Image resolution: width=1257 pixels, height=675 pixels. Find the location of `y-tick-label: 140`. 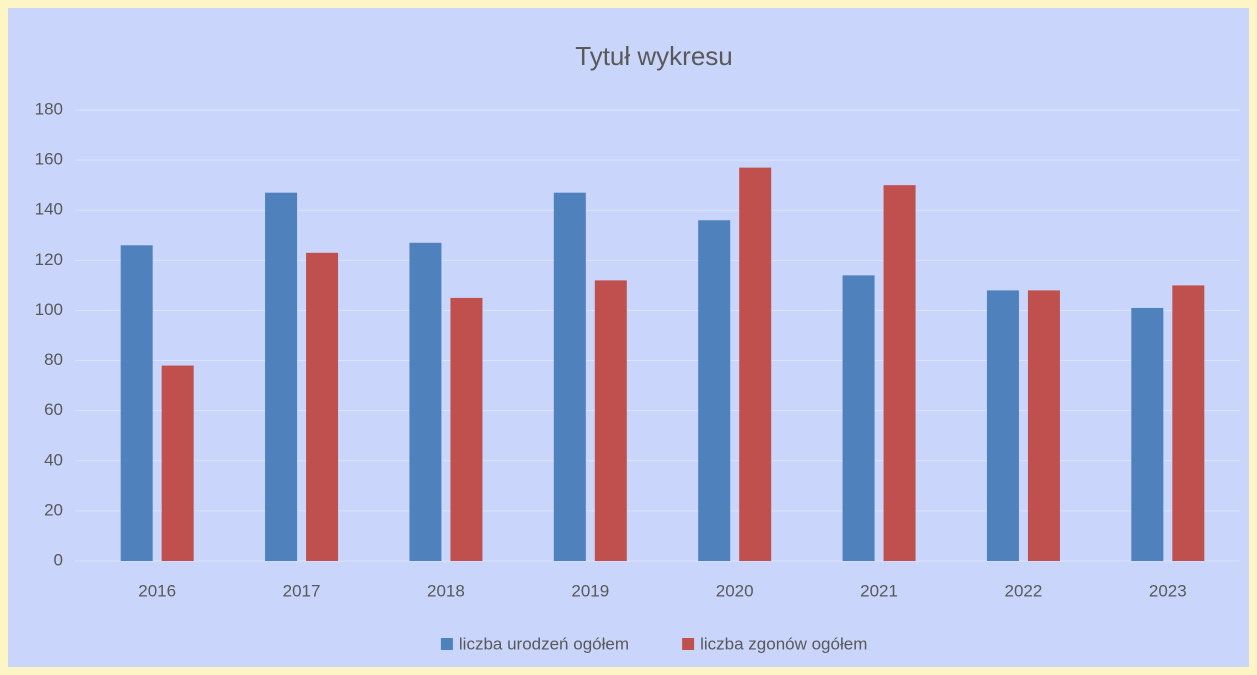

y-tick-label: 140 is located at coordinates (49, 209).